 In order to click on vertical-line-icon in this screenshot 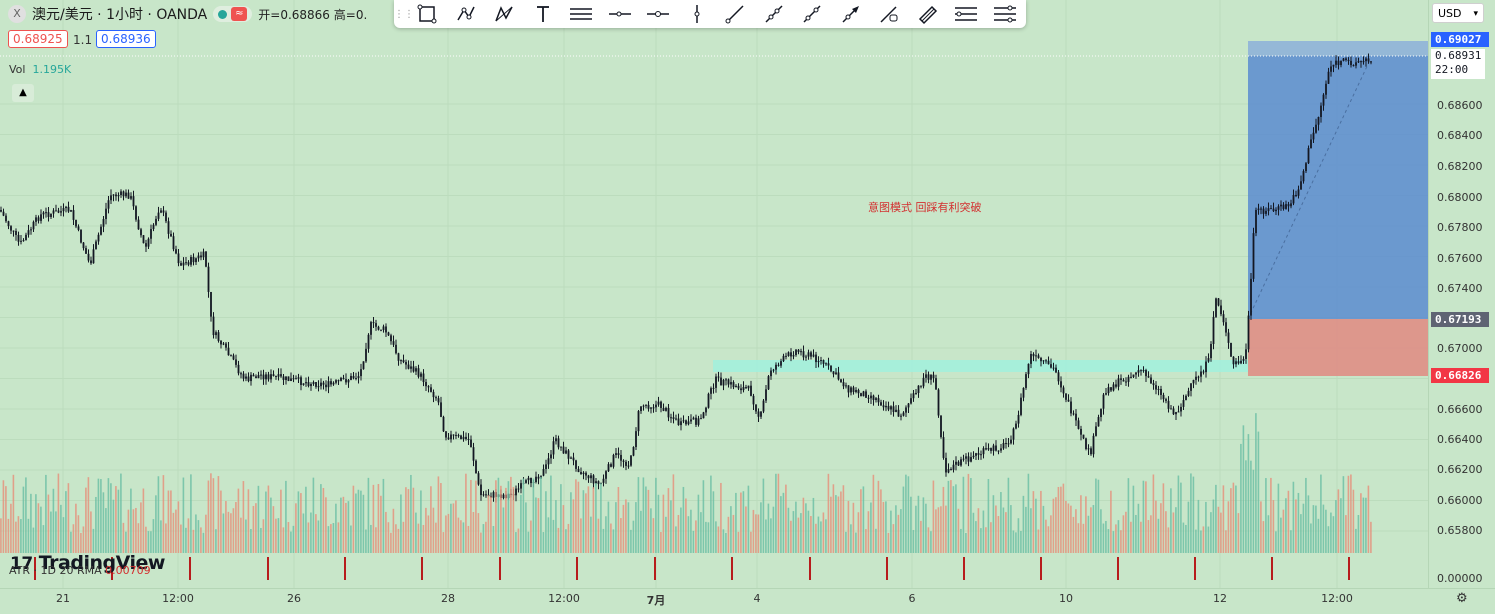, I will do `click(697, 14)`.